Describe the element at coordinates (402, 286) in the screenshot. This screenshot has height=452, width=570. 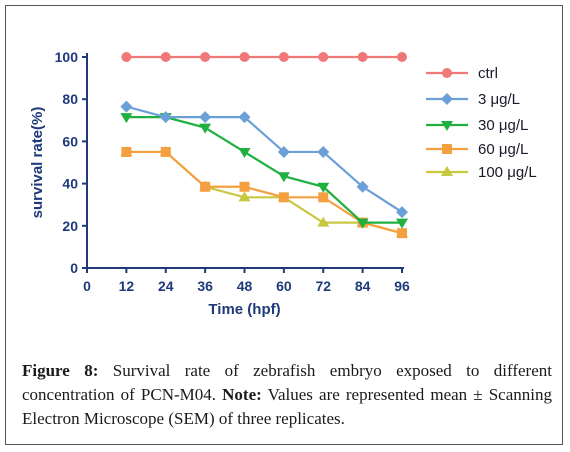
I see `x-tick-label: 96` at that location.